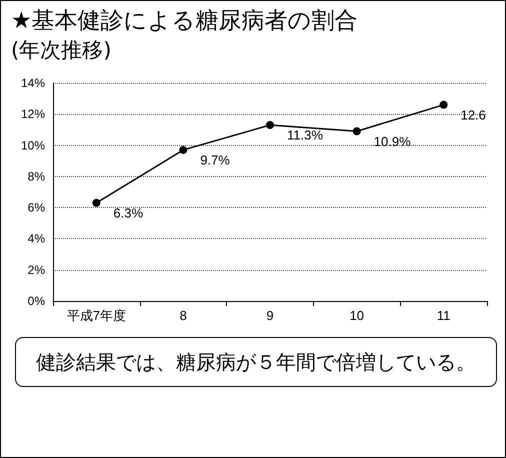  I want to click on y-tick-label: 4%, so click(37, 239).